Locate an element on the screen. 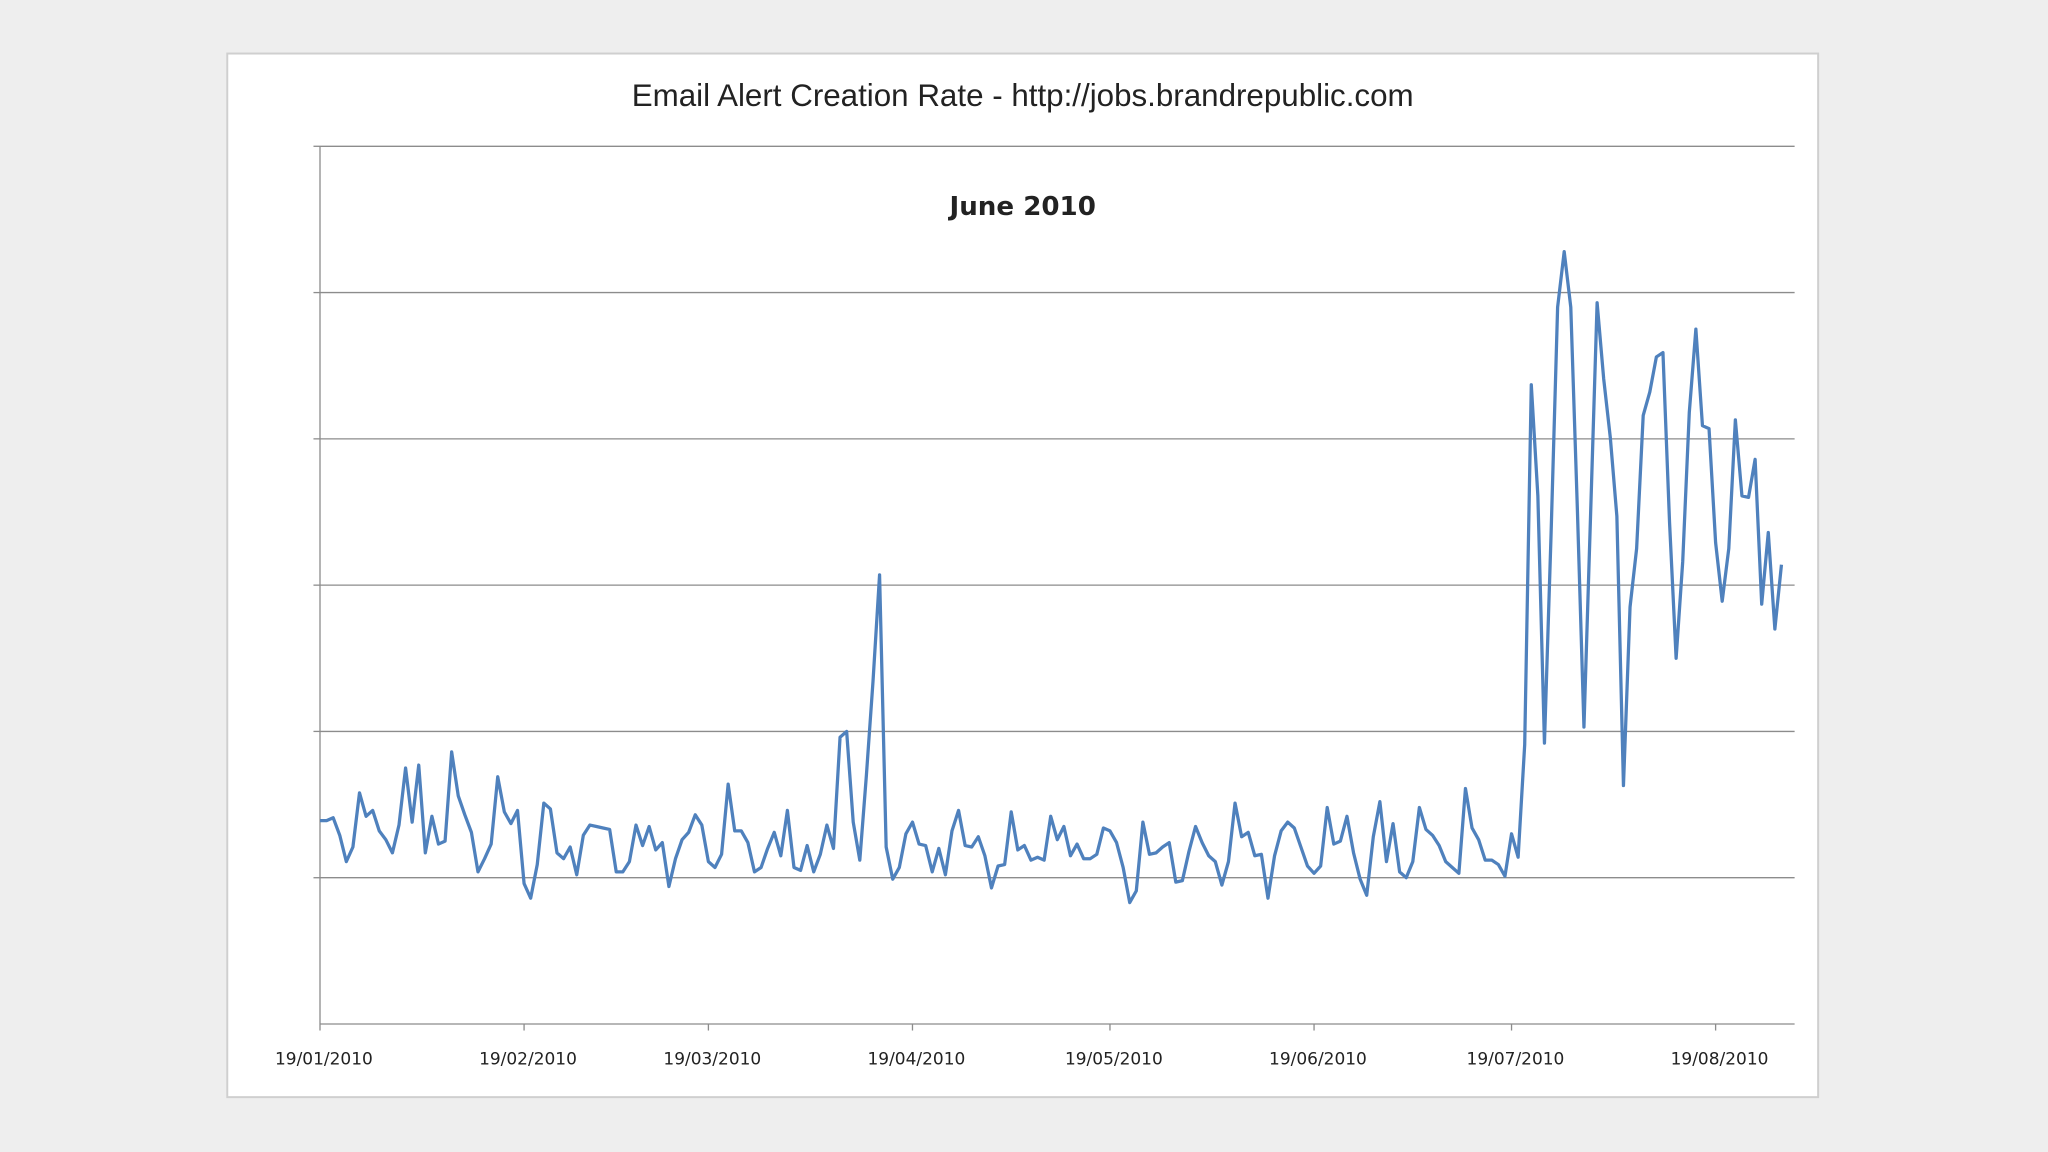 This screenshot has height=1152, width=2048. chart-subtitle: June 2010 is located at coordinates (1022, 207).